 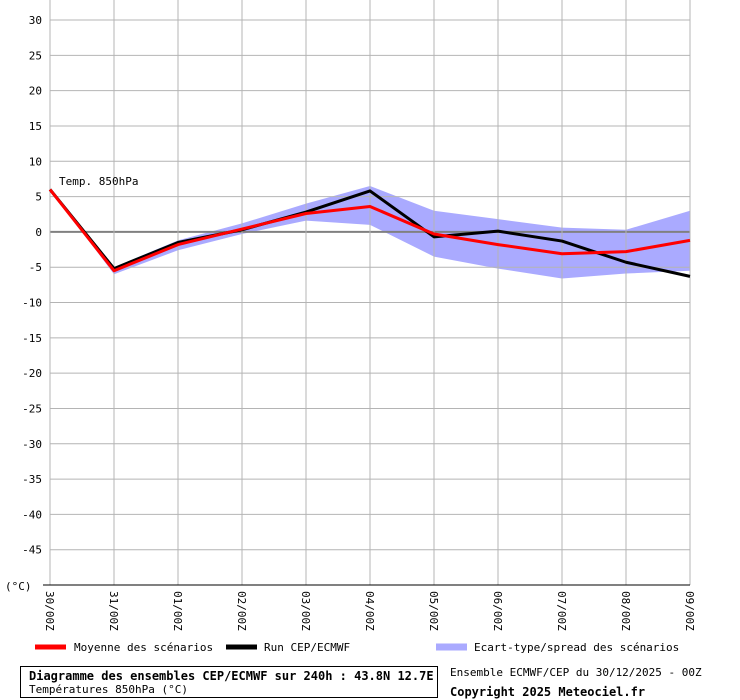 I want to click on spread-band, so click(x=370, y=232).